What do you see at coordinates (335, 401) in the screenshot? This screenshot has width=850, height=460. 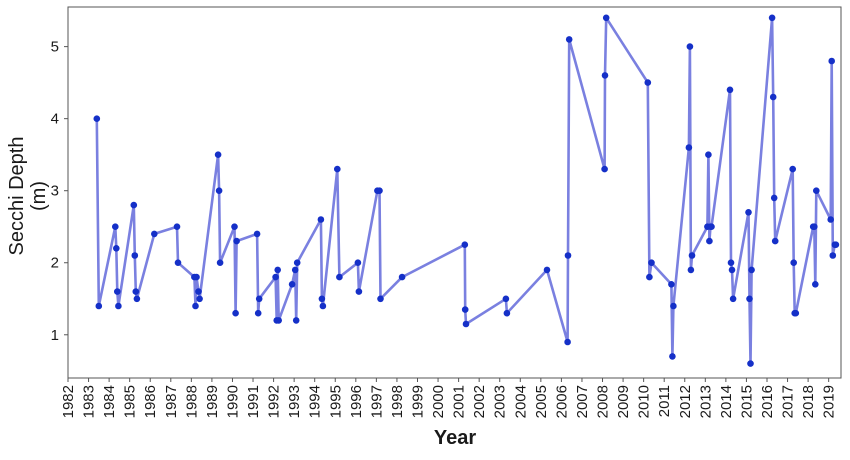 I see `x-tick-label: 1995` at bounding box center [335, 401].